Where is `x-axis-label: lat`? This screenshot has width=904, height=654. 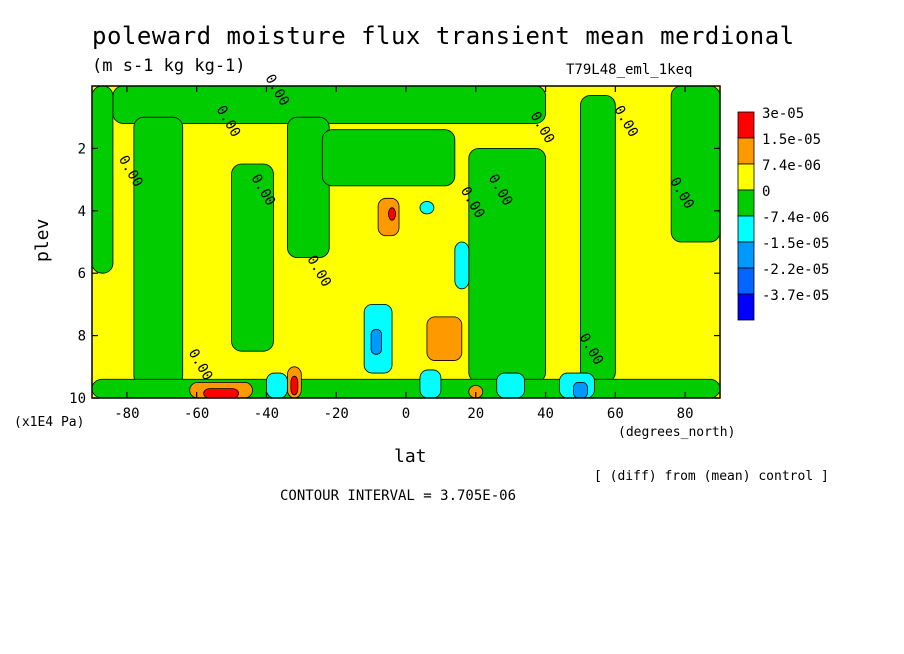 x-axis-label: lat is located at coordinates (410, 456).